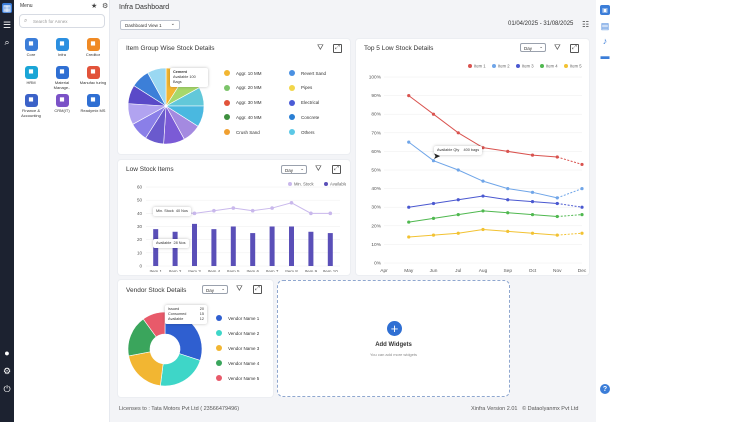 The height and width of the screenshot is (422, 750). What do you see at coordinates (184, 80) in the screenshot?
I see `tooltip-value: 100 Bags` at bounding box center [184, 80].